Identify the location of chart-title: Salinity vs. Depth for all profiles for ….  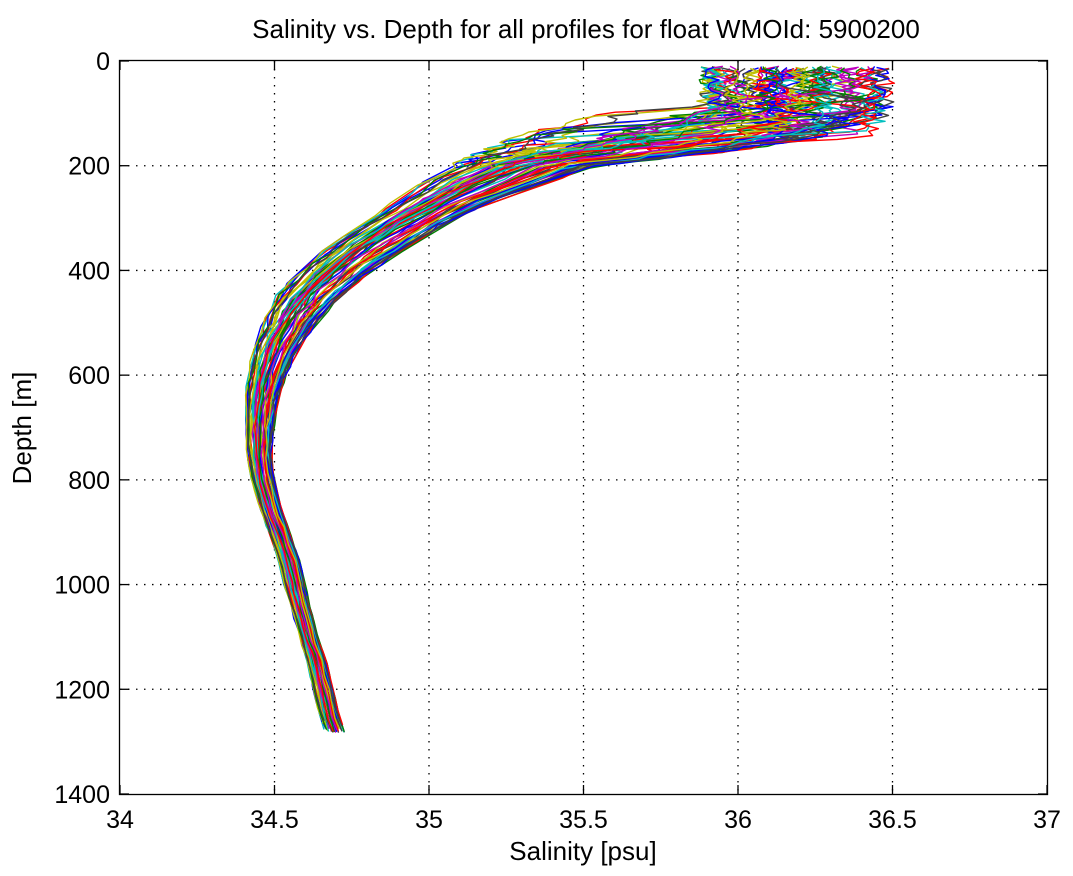
(586, 29).